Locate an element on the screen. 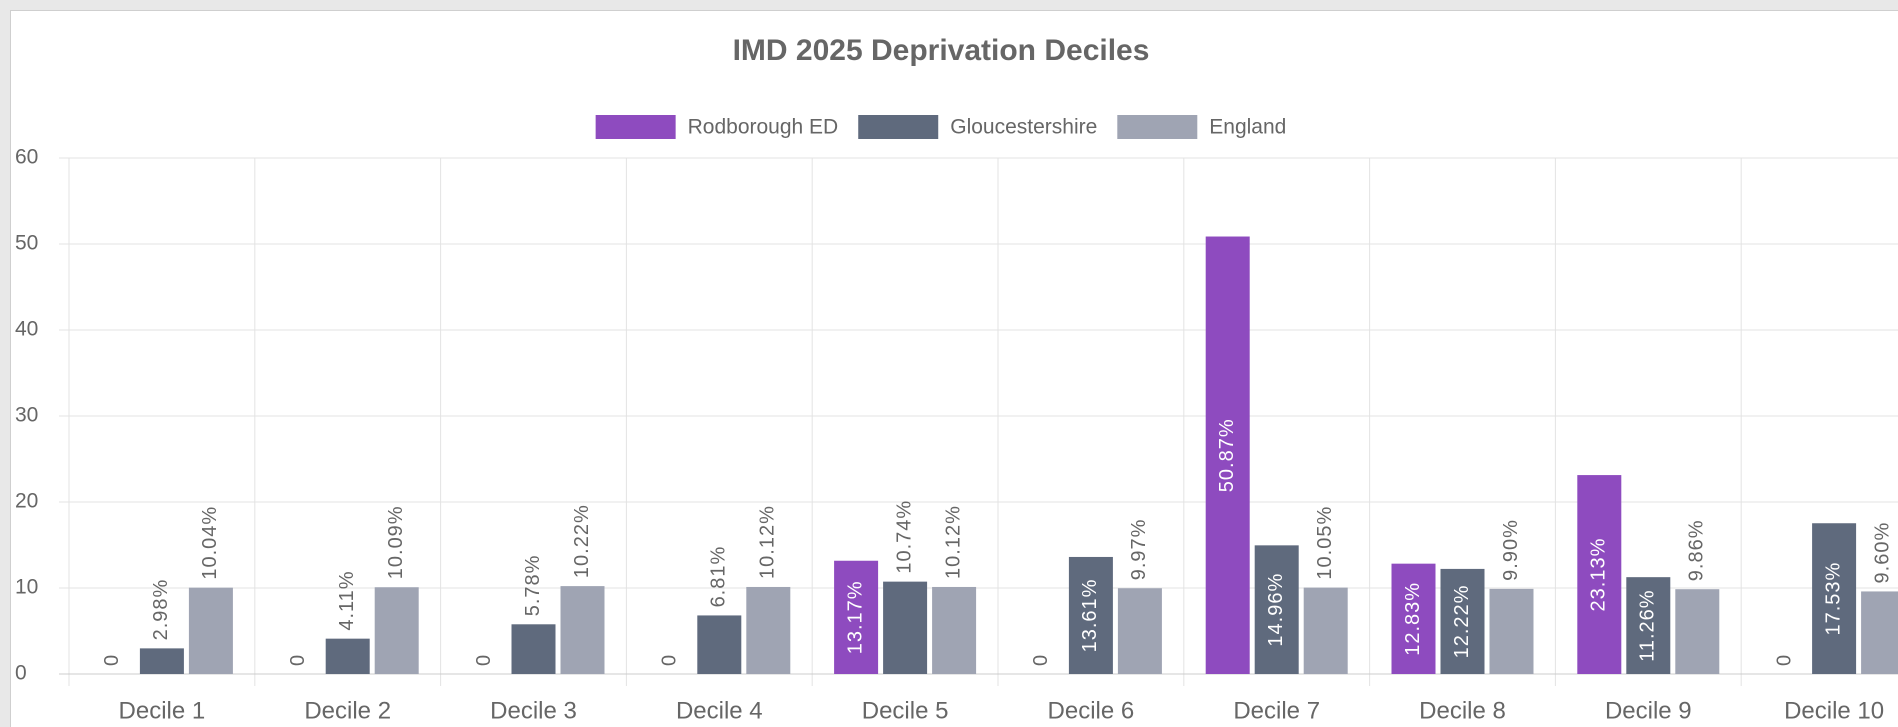 The image size is (1898, 727). value-label: 11.26% is located at coordinates (1648, 625).